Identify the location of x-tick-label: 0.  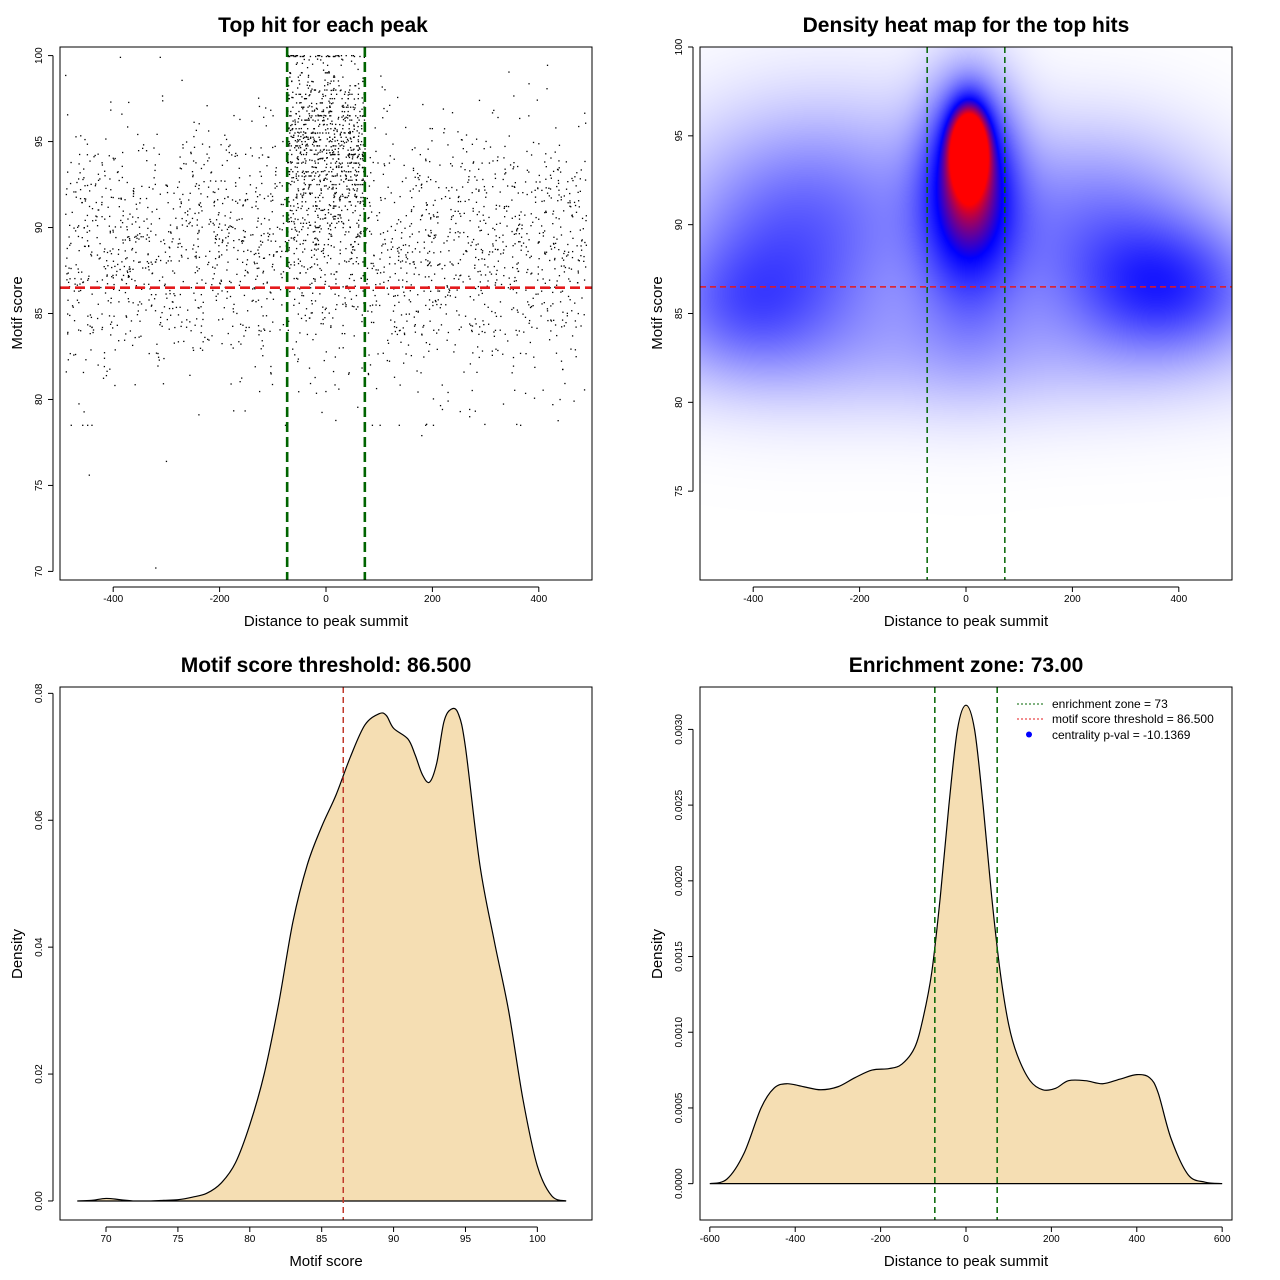
(966, 1239).